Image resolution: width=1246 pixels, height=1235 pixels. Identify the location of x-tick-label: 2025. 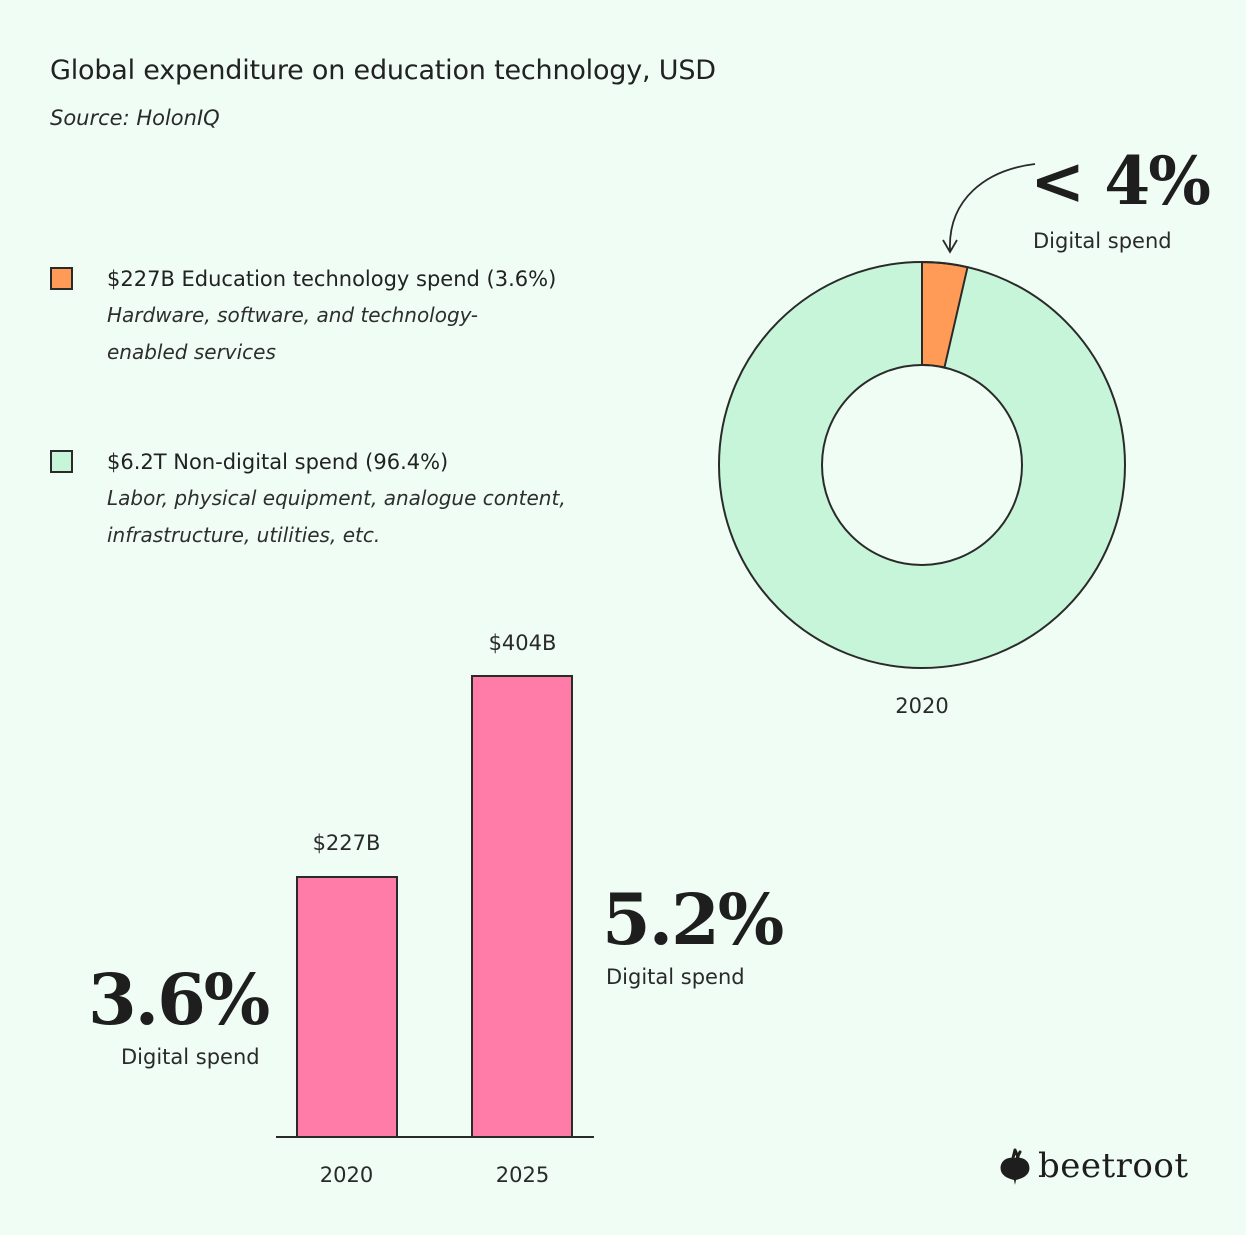
(522, 1175).